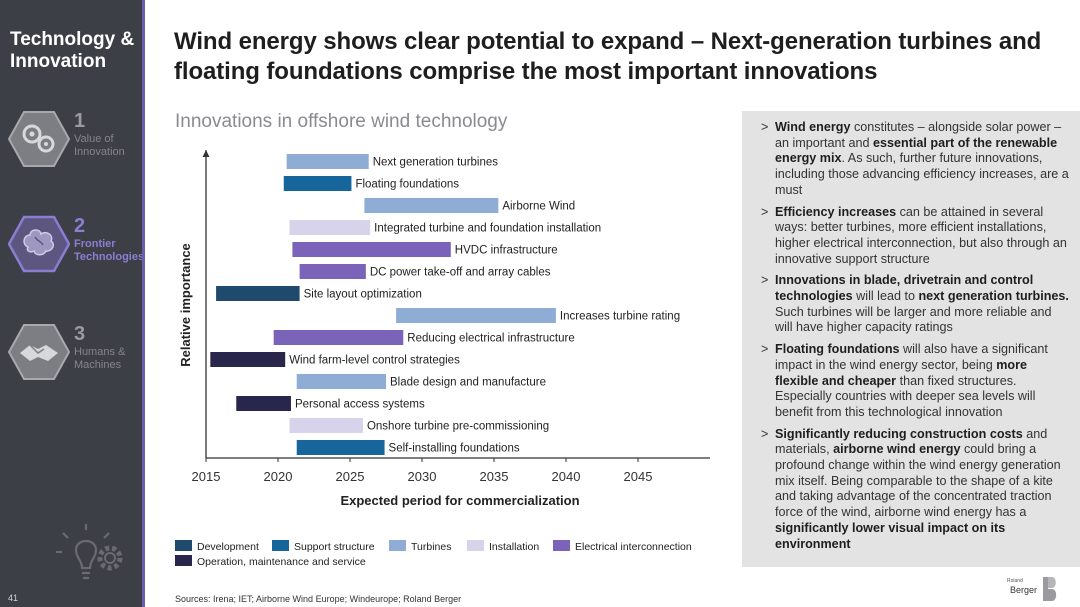 Image resolution: width=1080 pixels, height=607 pixels. Describe the element at coordinates (206, 153) in the screenshot. I see `y-axis-arrow` at that location.